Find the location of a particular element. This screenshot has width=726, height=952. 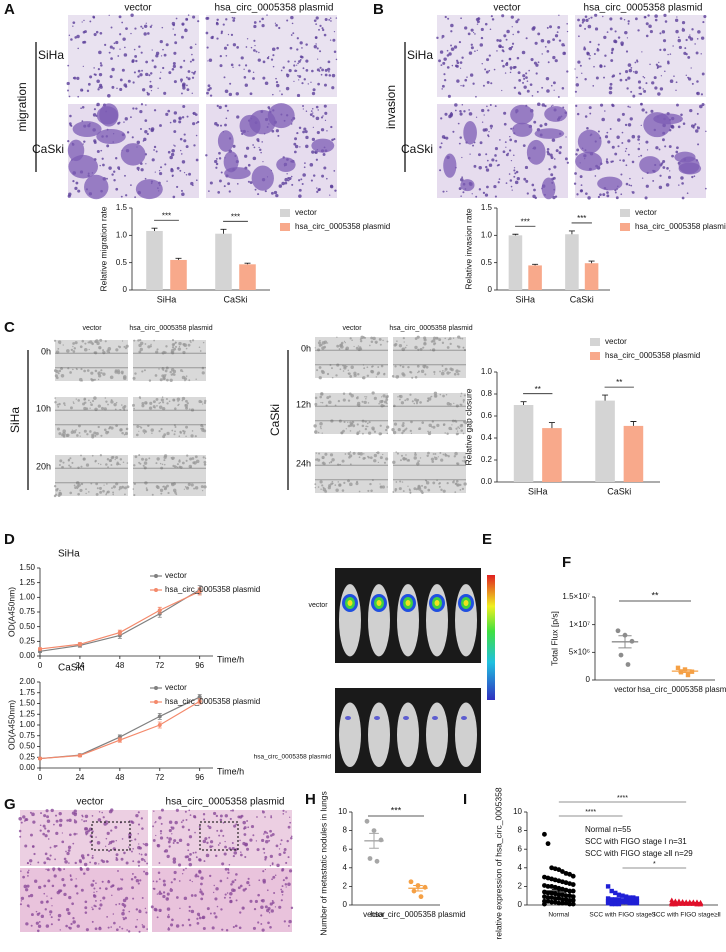

color-scale is located at coordinates (491, 637).